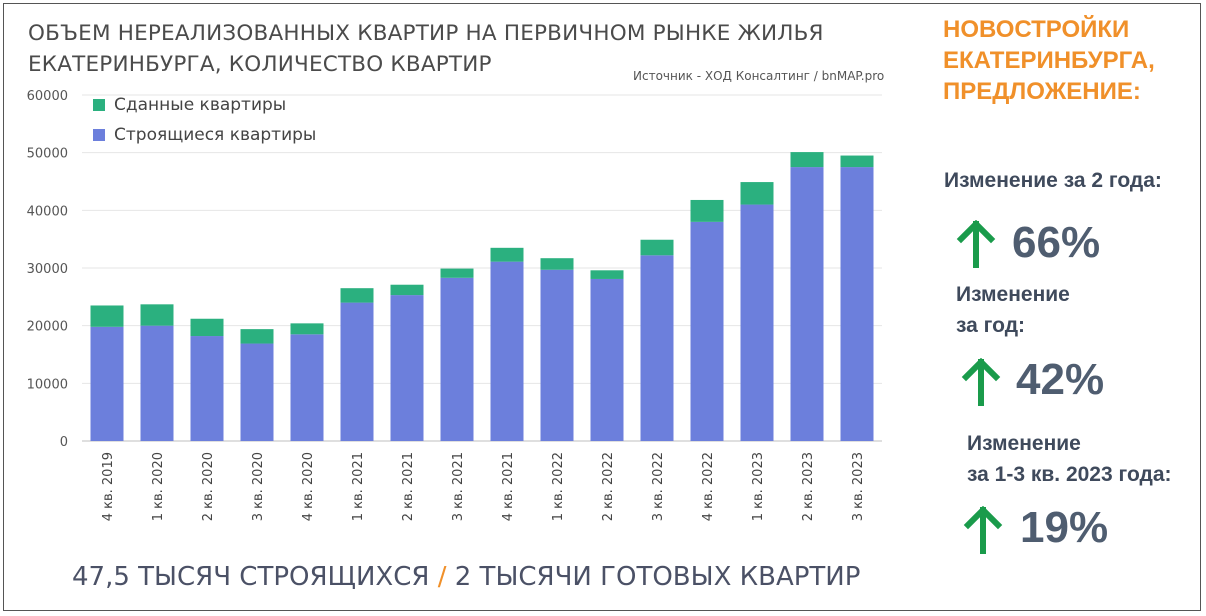  I want to click on x-tick-label: 2 кв. 2023, so click(808, 486).